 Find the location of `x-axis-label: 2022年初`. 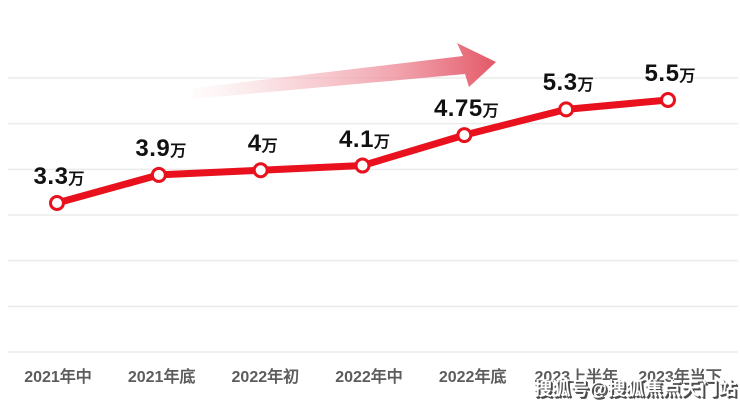

x-axis-label: 2022年初 is located at coordinates (265, 377).